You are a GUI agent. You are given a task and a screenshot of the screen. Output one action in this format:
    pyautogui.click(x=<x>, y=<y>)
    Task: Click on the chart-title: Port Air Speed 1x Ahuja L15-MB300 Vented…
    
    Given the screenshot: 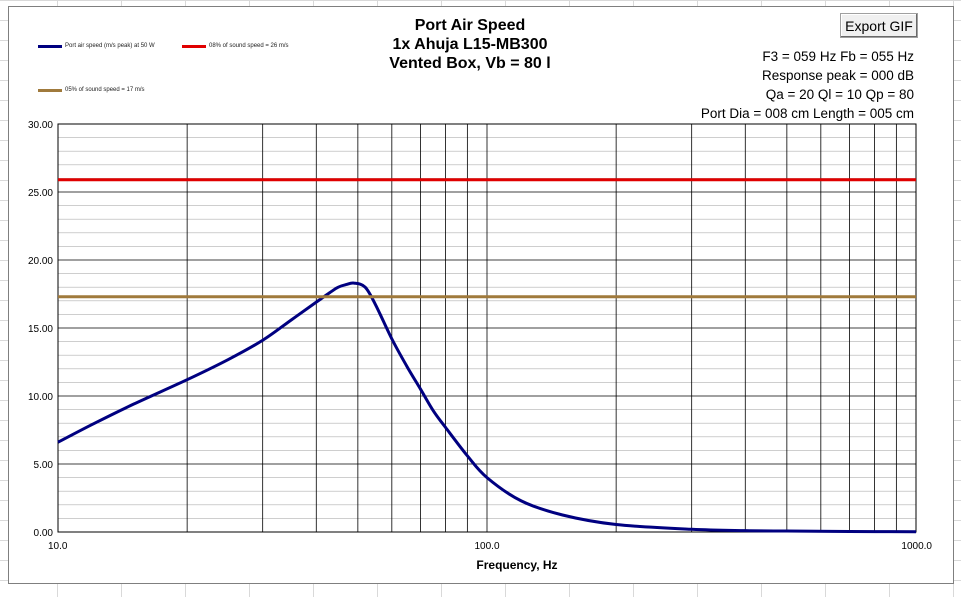 What is the action you would take?
    pyautogui.click(x=470, y=44)
    